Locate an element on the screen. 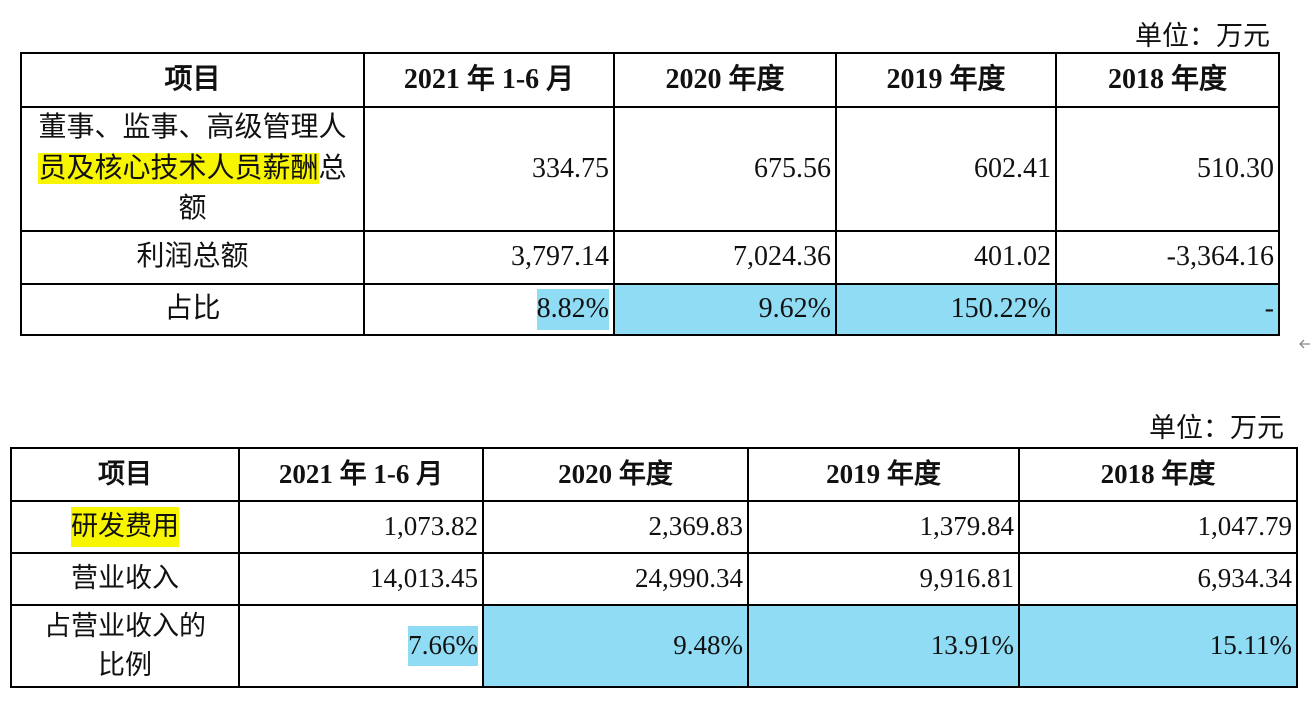  table-cell: 1,073.82 is located at coordinates (362, 528).